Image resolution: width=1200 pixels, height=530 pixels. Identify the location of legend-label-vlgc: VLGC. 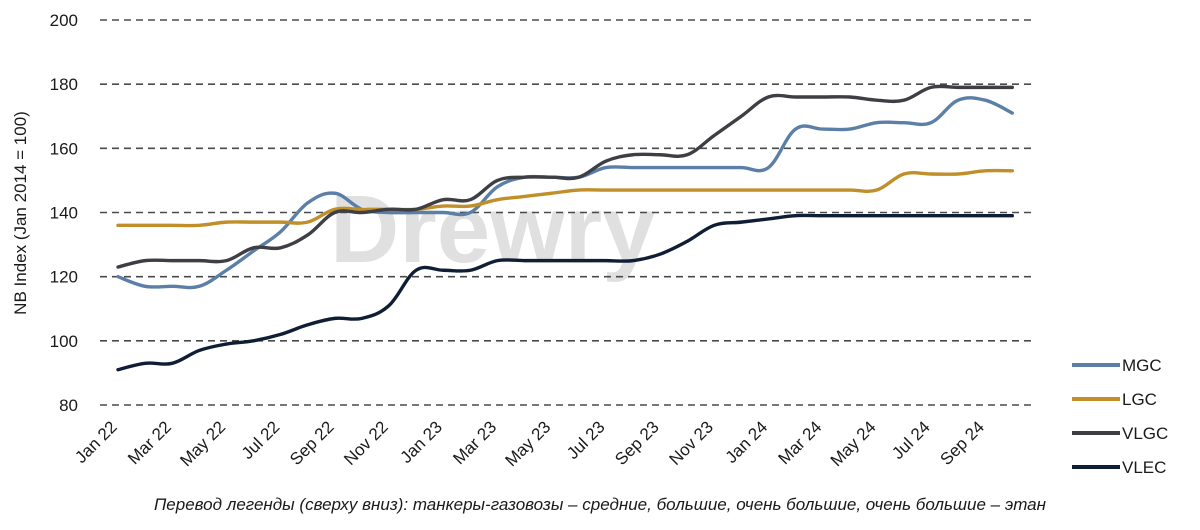
(1145, 433).